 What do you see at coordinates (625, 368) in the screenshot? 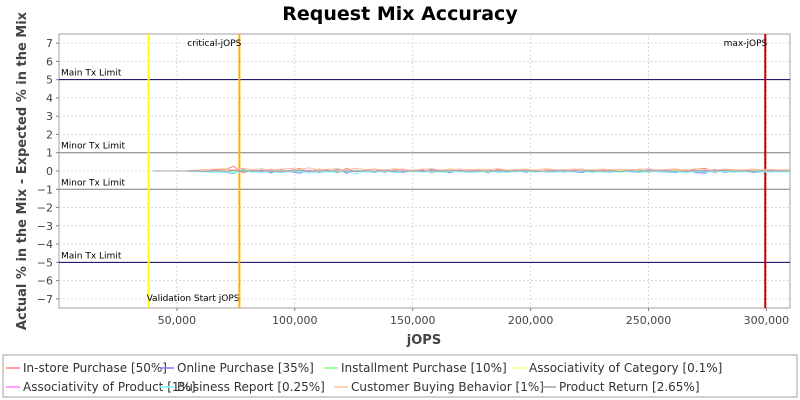
I see `legend-item-label: Associativity of Category [0.1%]` at bounding box center [625, 368].